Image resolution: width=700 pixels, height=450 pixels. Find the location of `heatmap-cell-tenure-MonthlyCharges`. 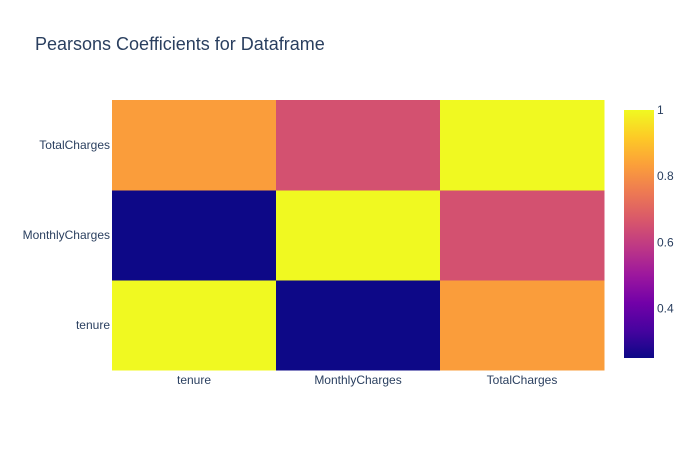

heatmap-cell-tenure-MonthlyCharges is located at coordinates (358, 325).